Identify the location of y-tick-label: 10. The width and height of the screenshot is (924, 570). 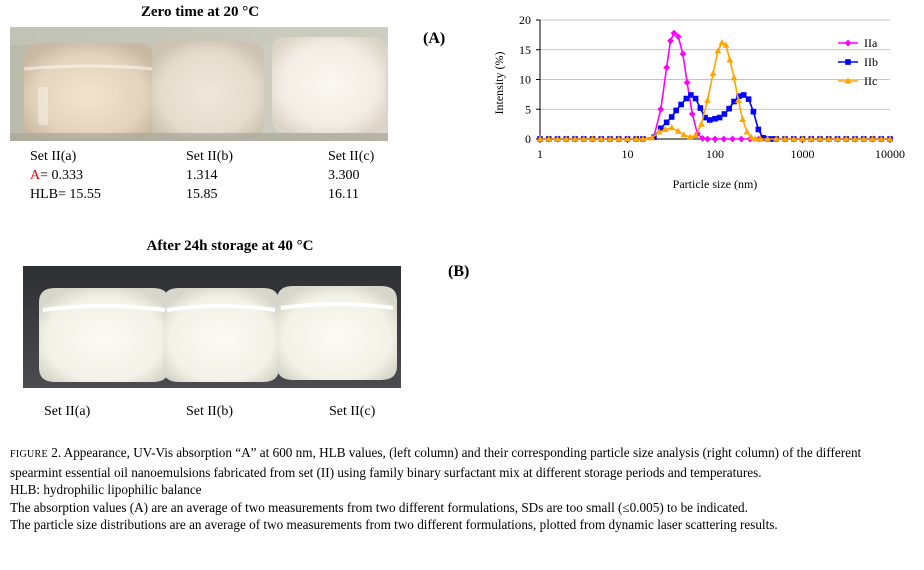
(525, 80).